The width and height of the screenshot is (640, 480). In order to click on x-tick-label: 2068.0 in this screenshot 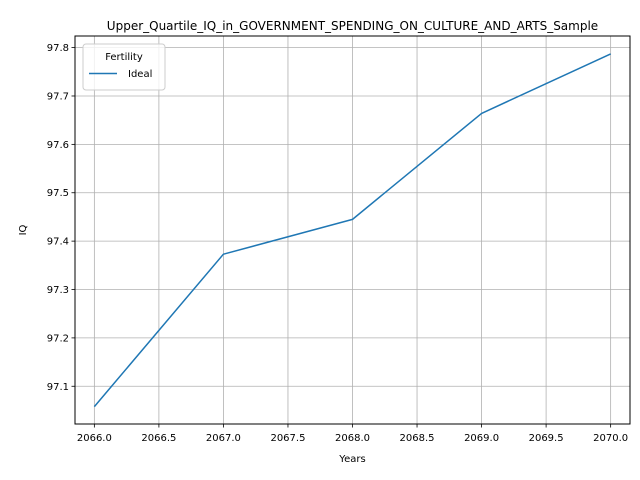, I will do `click(352, 438)`.